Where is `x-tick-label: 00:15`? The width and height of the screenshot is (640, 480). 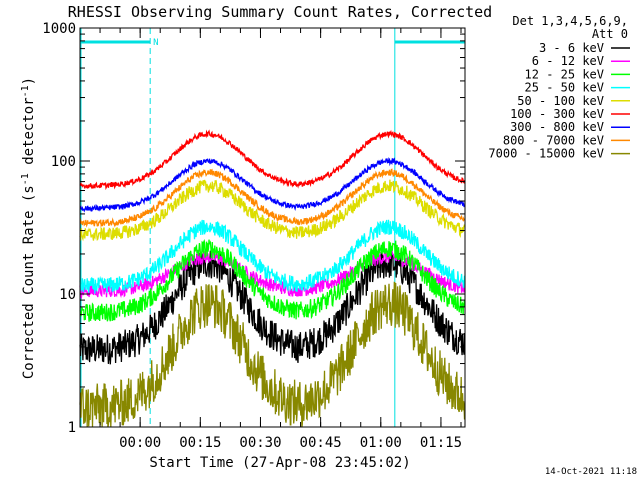 x-tick-label: 00:15 is located at coordinates (200, 443).